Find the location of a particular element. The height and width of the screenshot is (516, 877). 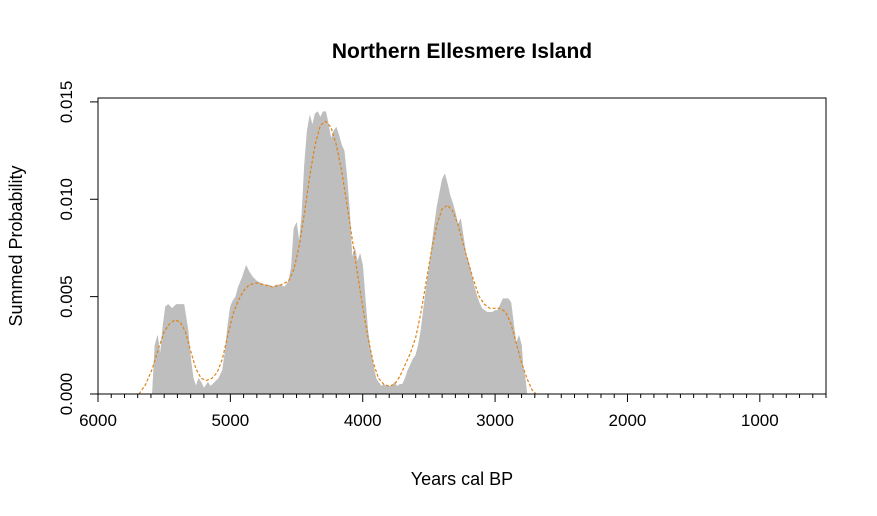

y-tick-label: 0.015 is located at coordinates (66, 102).